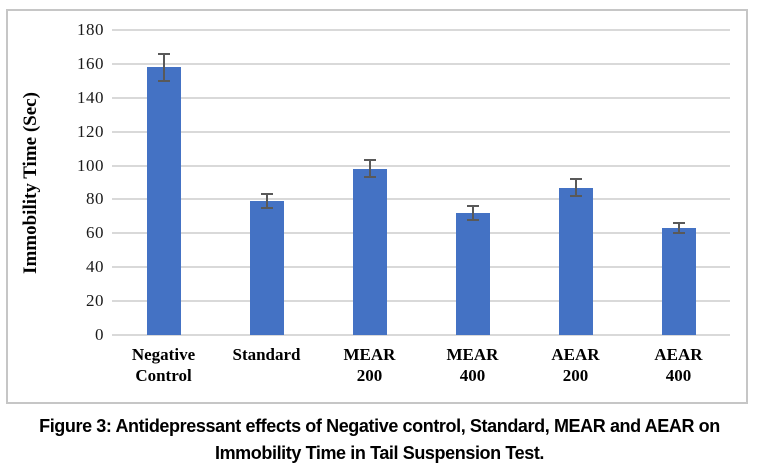 The height and width of the screenshot is (475, 759). Describe the element at coordinates (95, 233) in the screenshot. I see `y-tick-label-60: 60` at that location.